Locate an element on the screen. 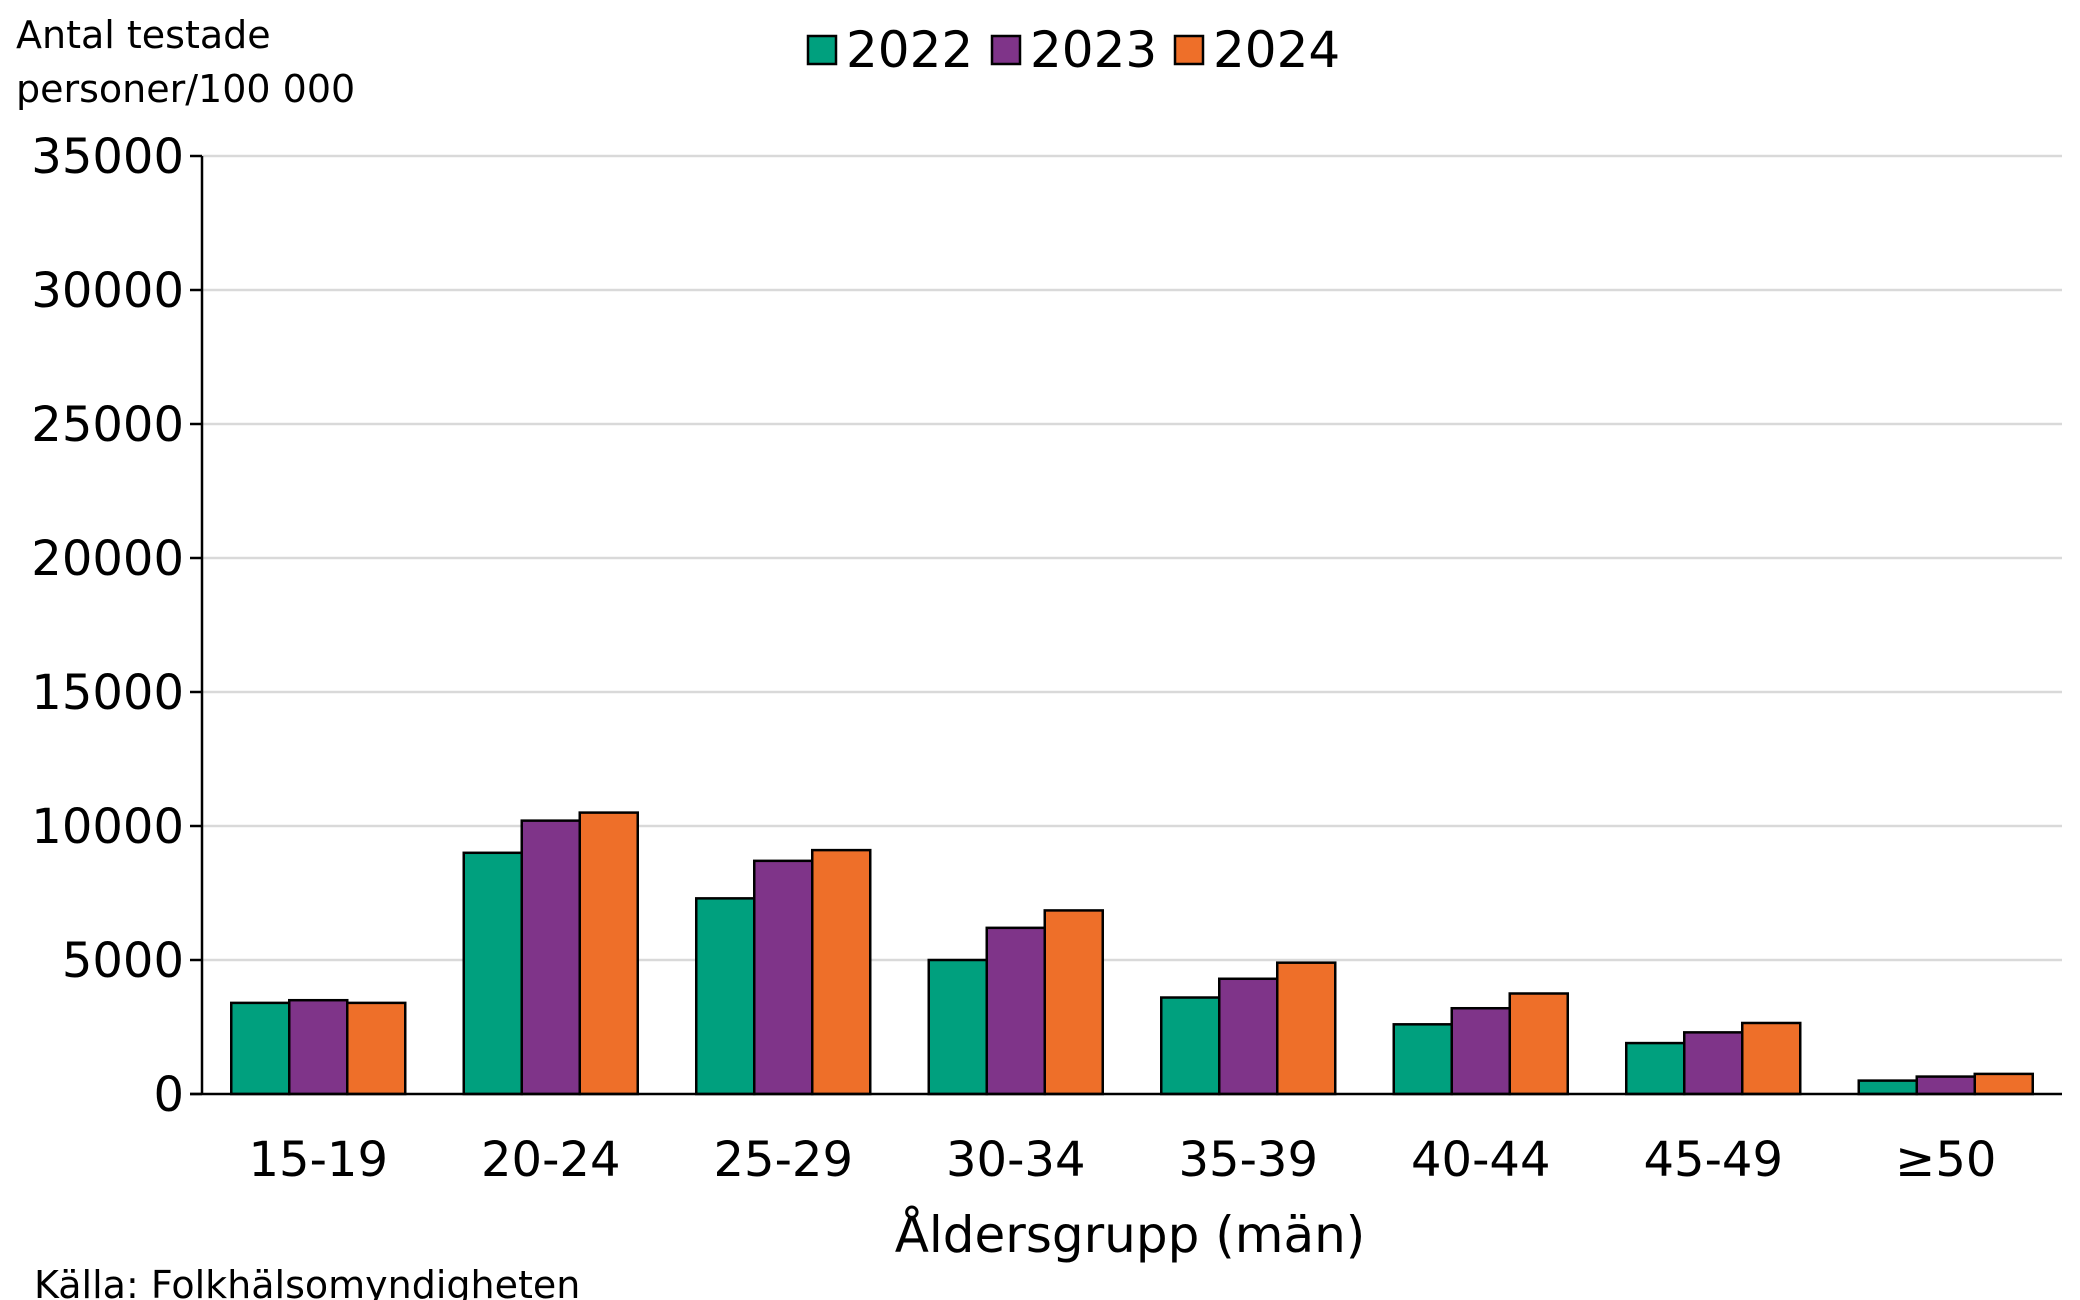 The width and height of the screenshot is (2080, 1300). y-axis-label-line-2: personer/100 000 is located at coordinates (185, 89).